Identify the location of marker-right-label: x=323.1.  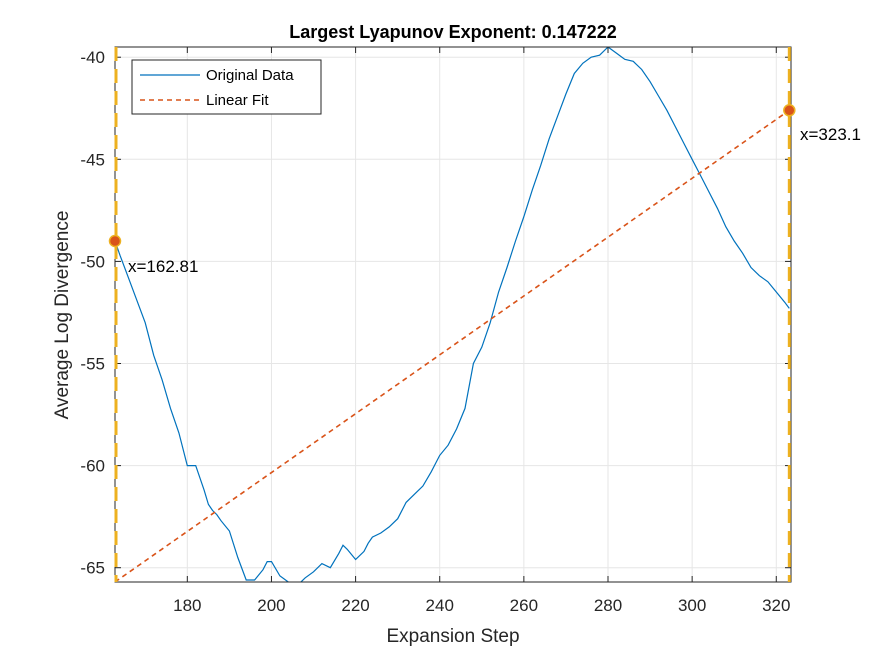
(830, 134).